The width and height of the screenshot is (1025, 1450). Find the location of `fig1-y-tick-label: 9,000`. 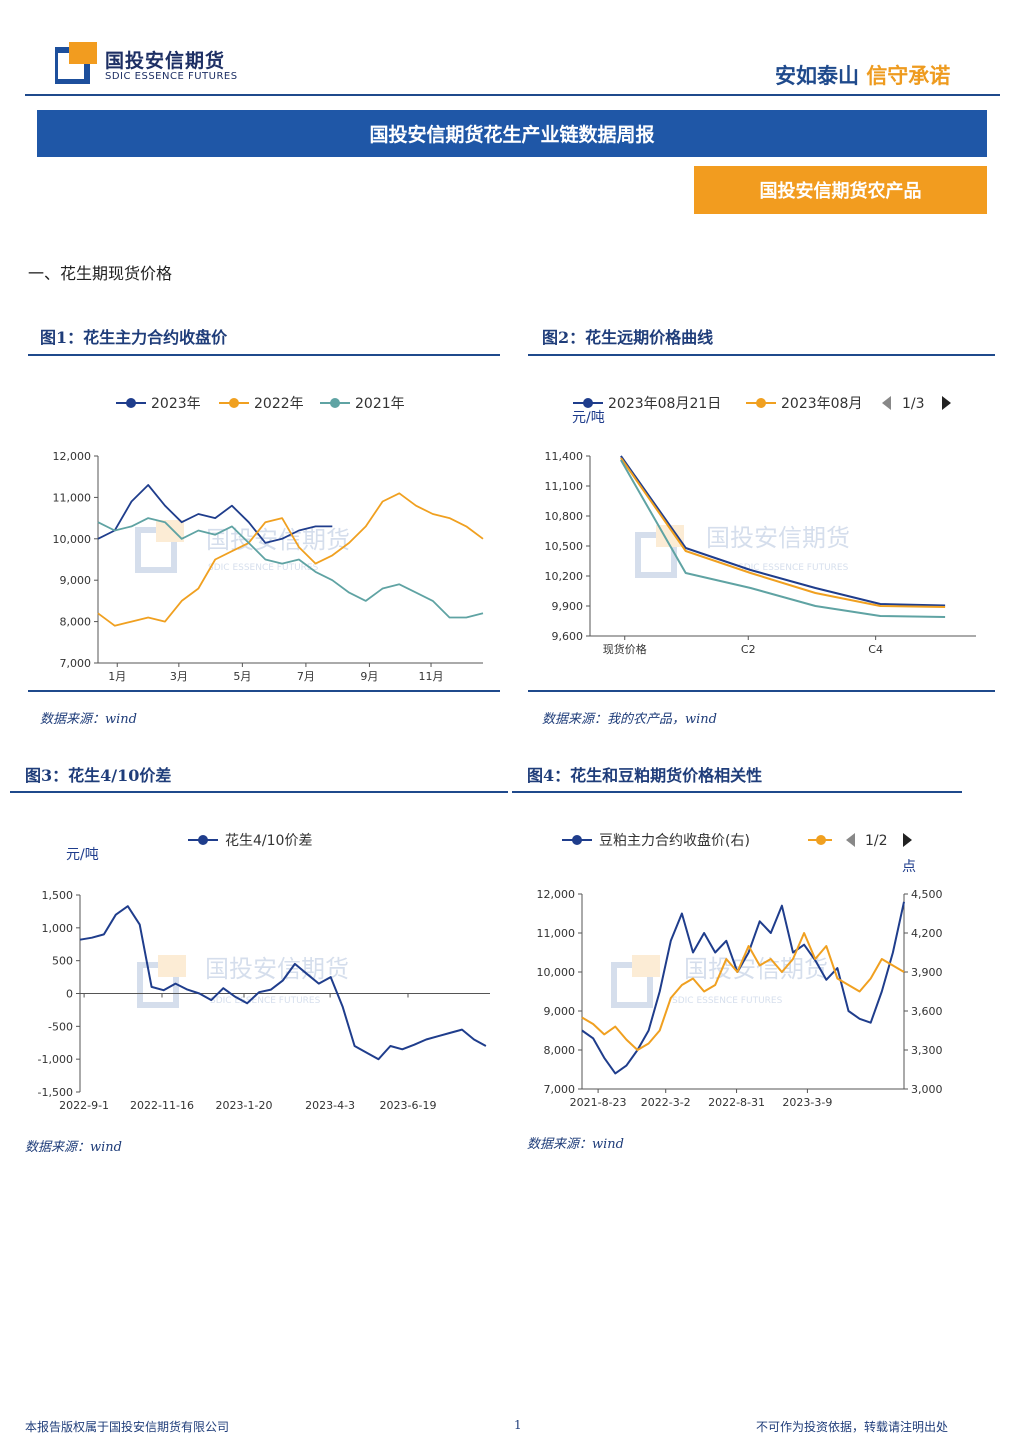

fig1-y-tick-label: 9,000 is located at coordinates (76, 580).